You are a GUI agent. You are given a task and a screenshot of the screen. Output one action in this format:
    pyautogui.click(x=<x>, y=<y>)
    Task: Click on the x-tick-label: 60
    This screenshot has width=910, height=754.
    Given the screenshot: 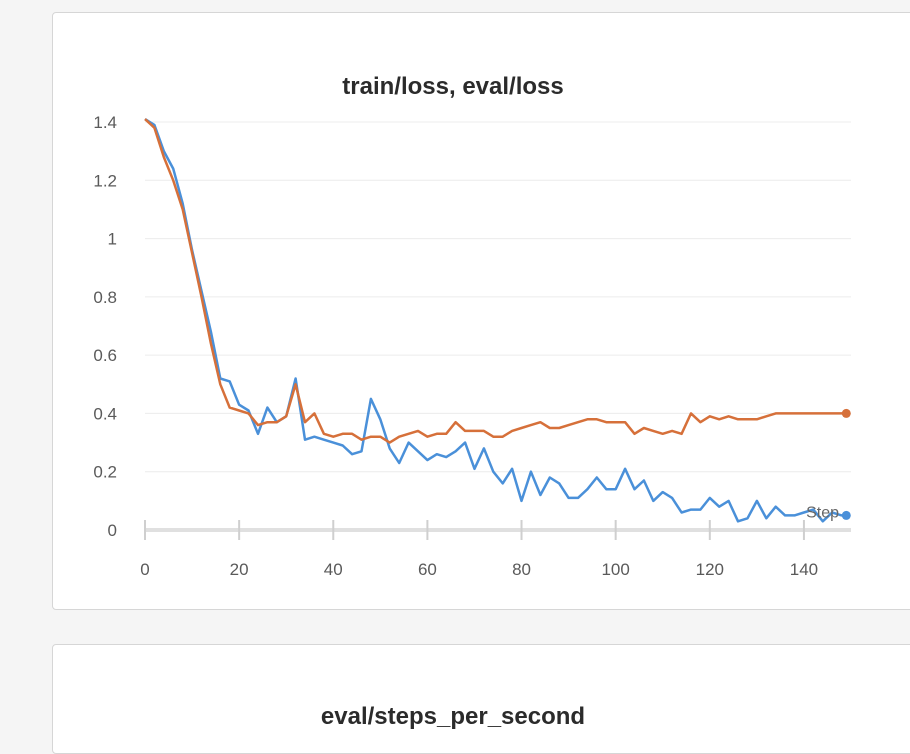 What is the action you would take?
    pyautogui.click(x=427, y=569)
    